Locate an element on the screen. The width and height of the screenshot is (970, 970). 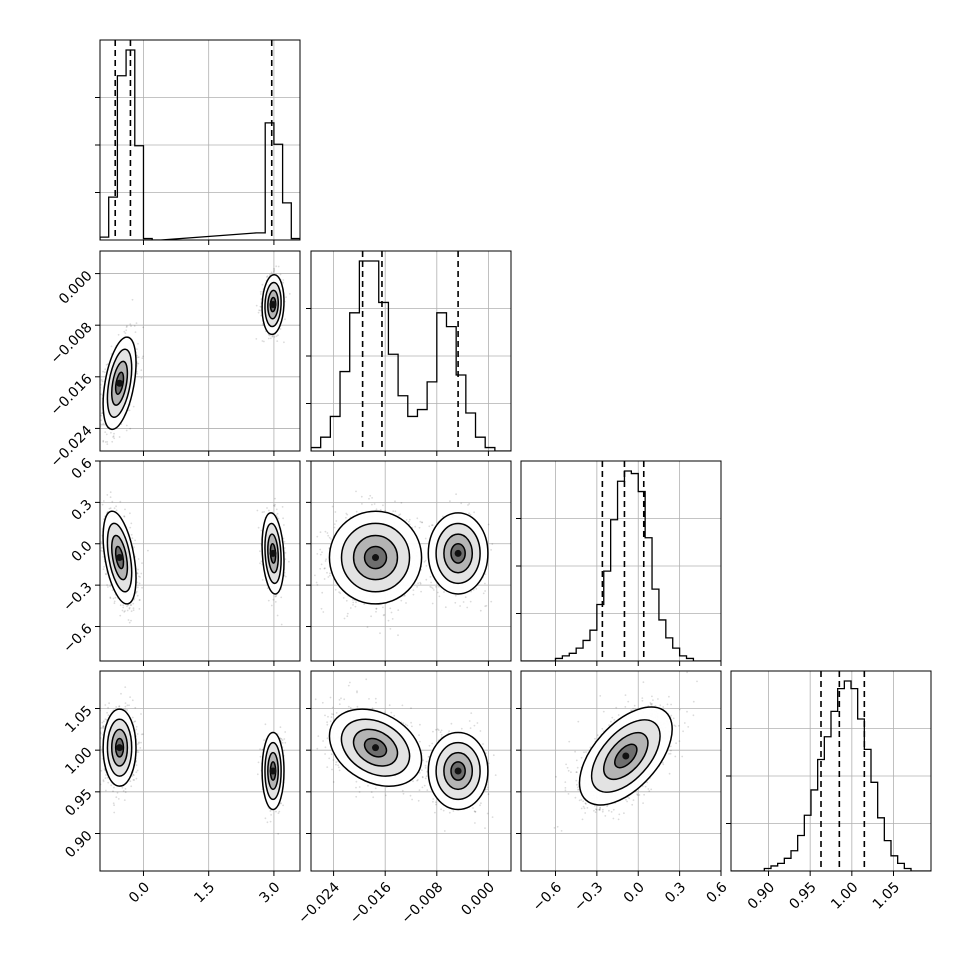
histogram-step is located at coordinates (200, 144).